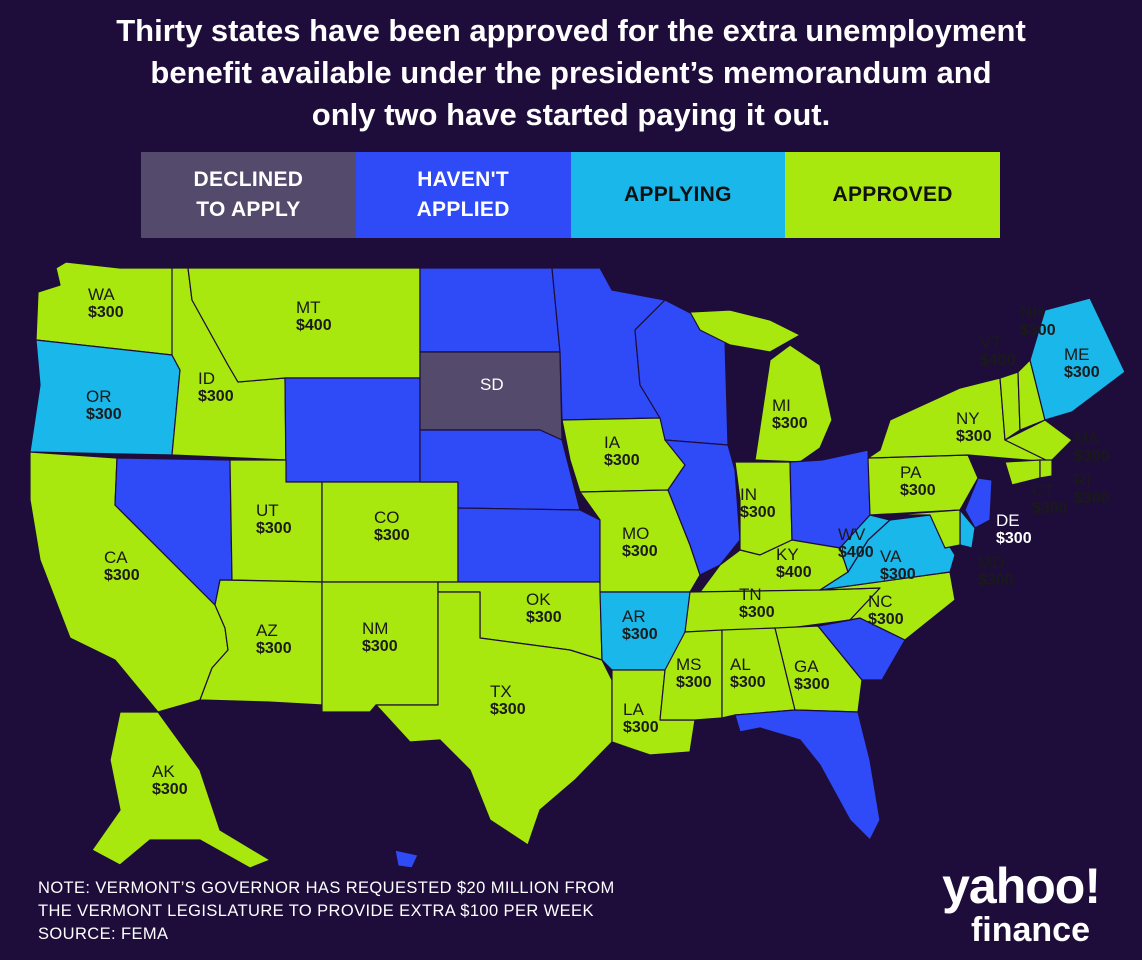 This screenshot has height=960, width=1142. What do you see at coordinates (856, 552) in the screenshot?
I see `state-amount-wv: $400` at bounding box center [856, 552].